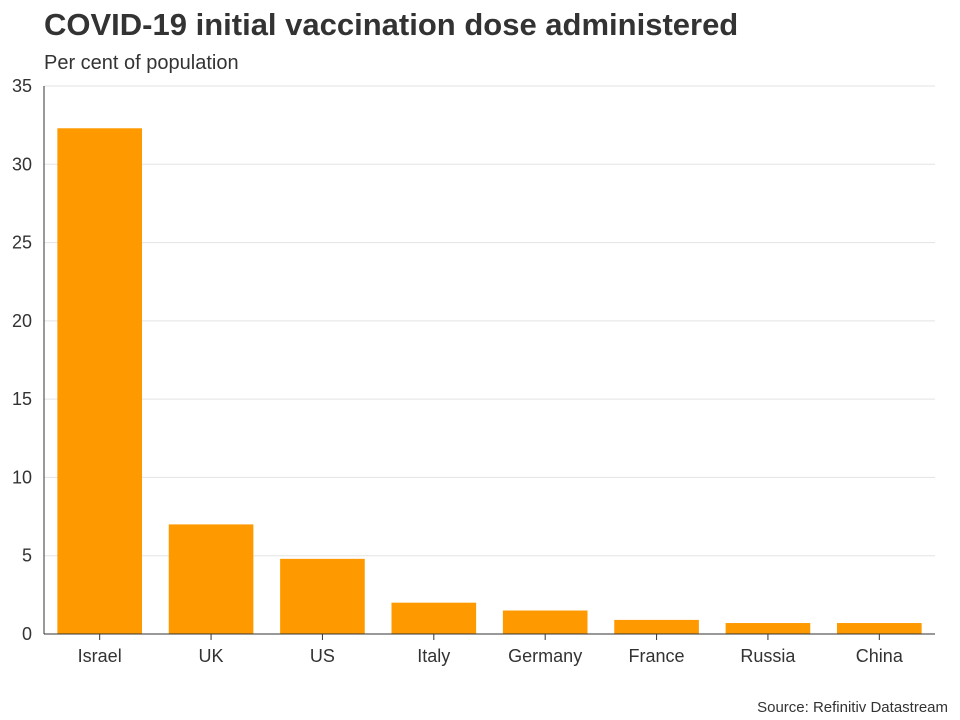 The width and height of the screenshot is (960, 720). I want to click on bar-china, so click(879, 628).